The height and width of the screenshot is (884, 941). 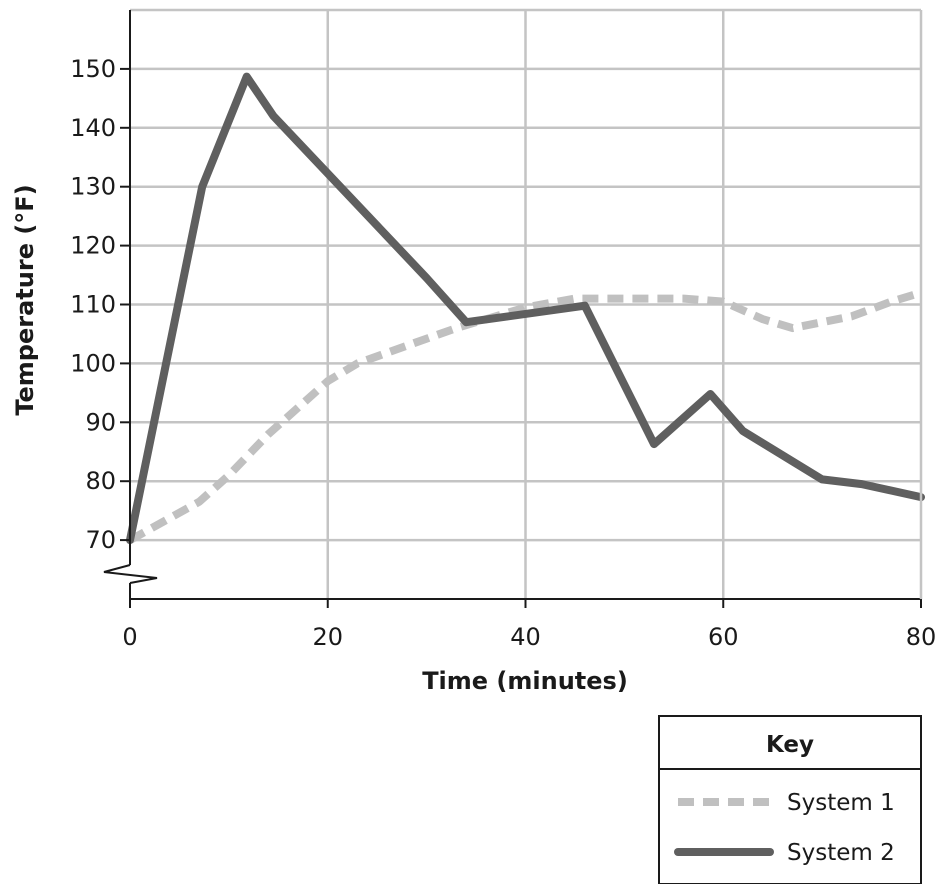 What do you see at coordinates (93, 128) in the screenshot?
I see `y-tick-label-140: 140` at bounding box center [93, 128].